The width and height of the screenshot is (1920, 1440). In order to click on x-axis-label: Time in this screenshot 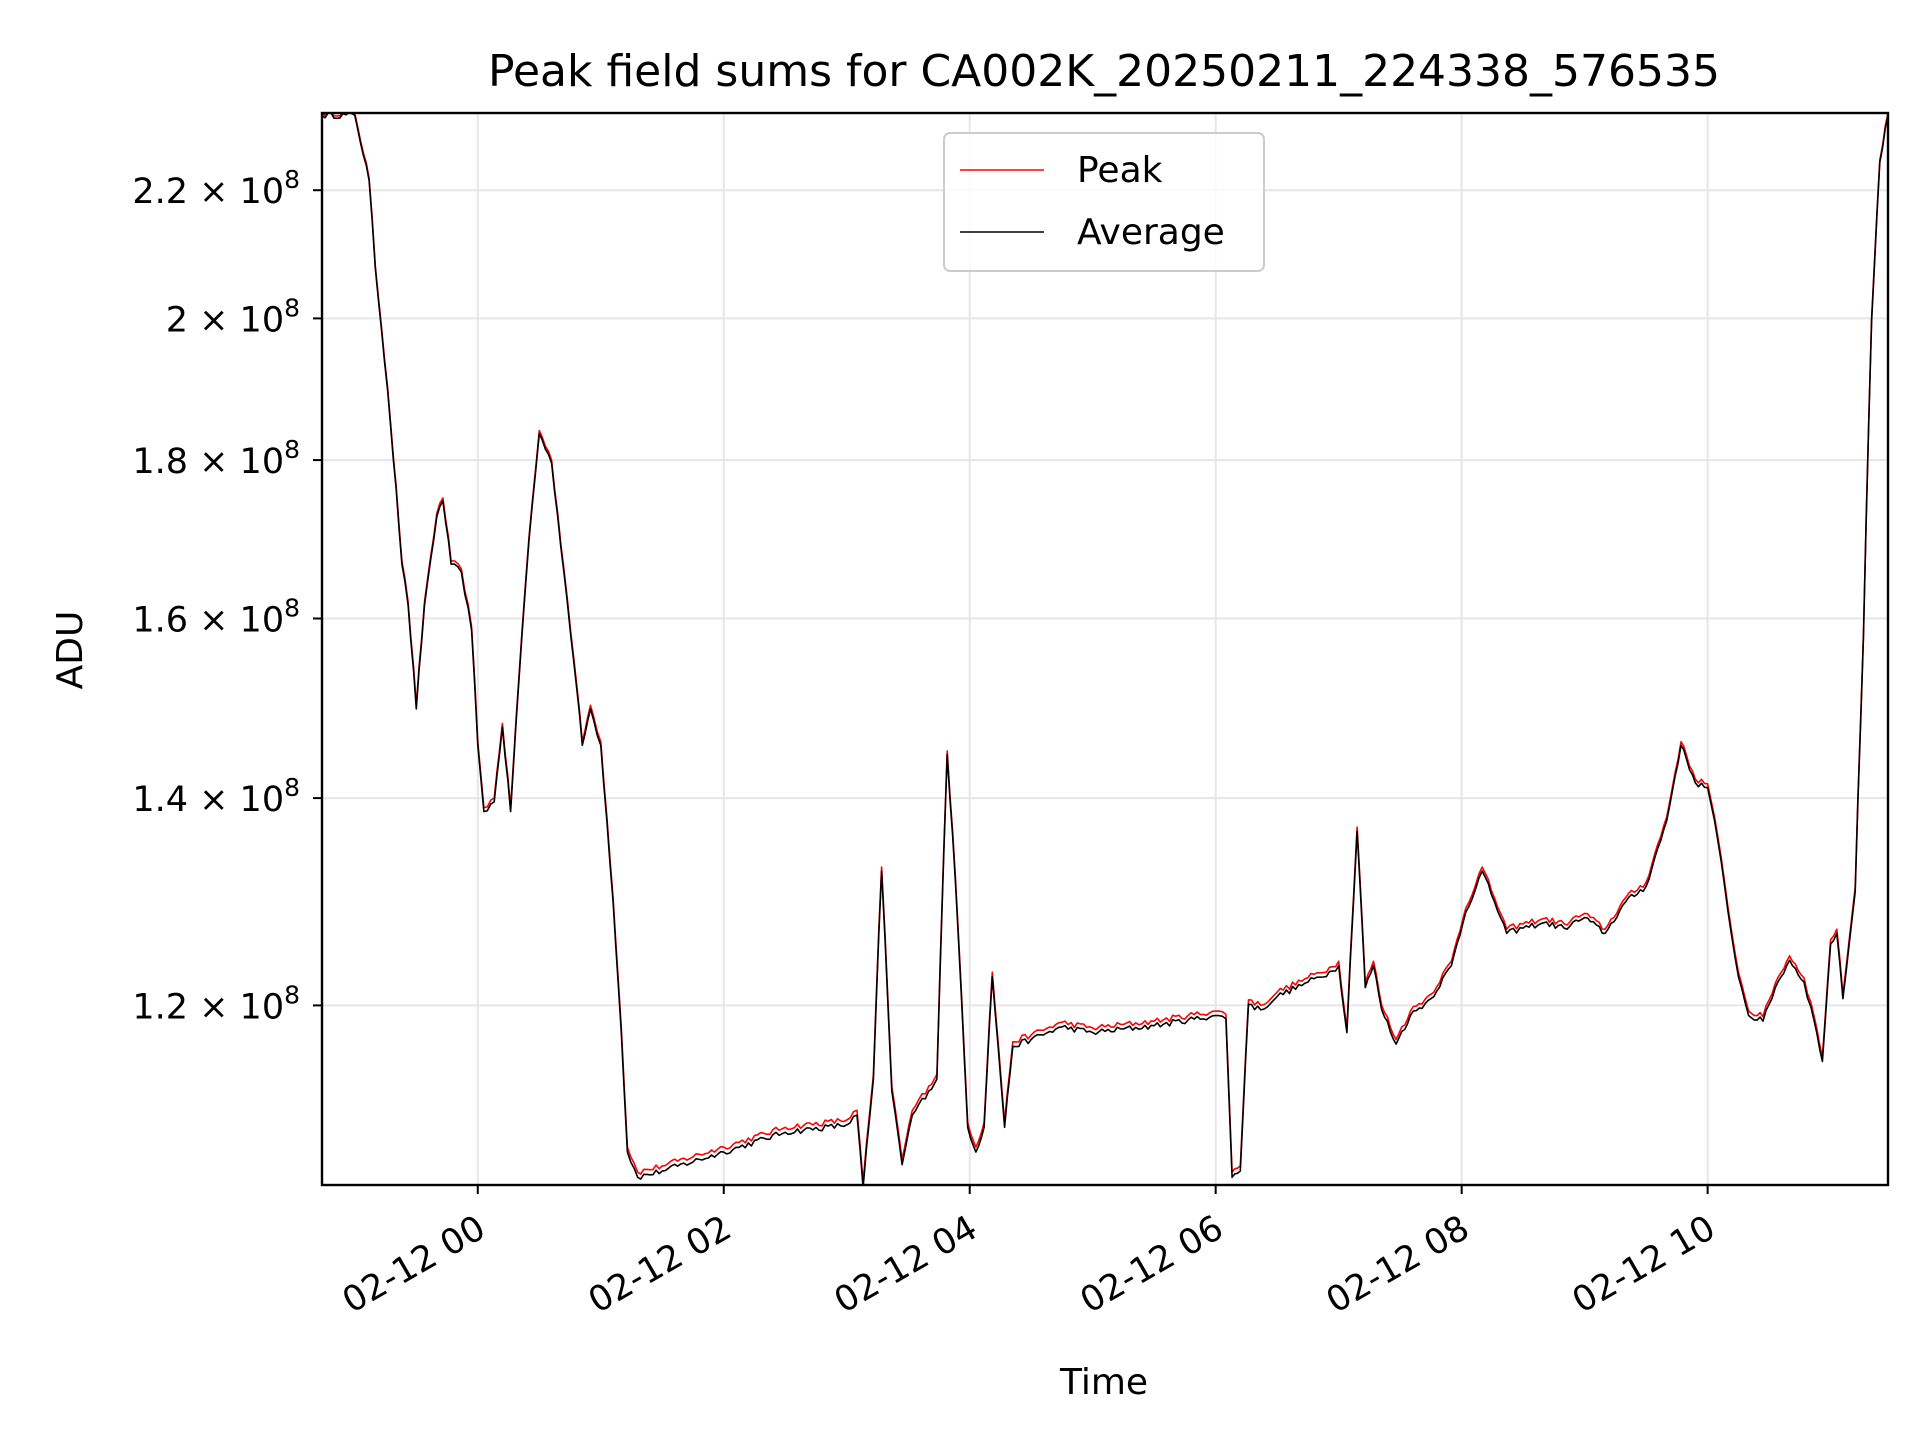, I will do `click(1103, 1382)`.